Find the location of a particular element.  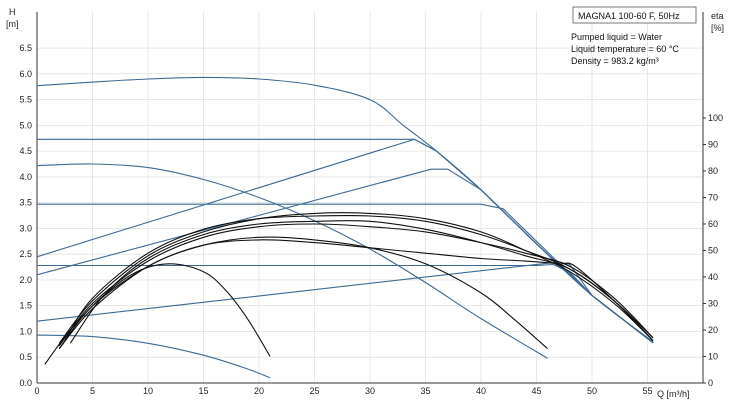

y-right-tick-label: 40 is located at coordinates (713, 277).